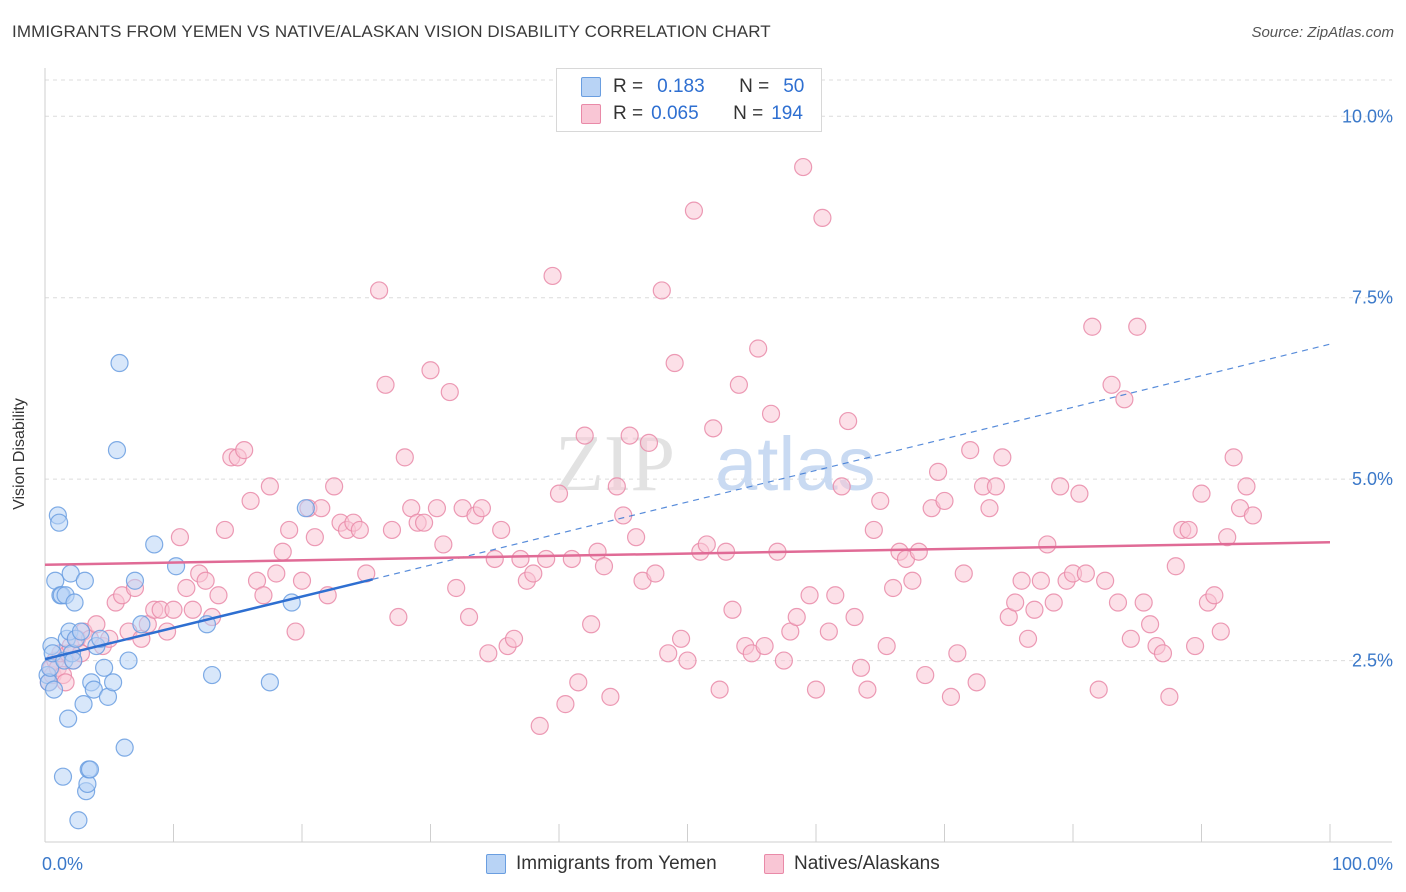  Describe the element at coordinates (692, 114) in the screenshot. I see `legend-row-natives: R = 0.065 N = 194` at that location.